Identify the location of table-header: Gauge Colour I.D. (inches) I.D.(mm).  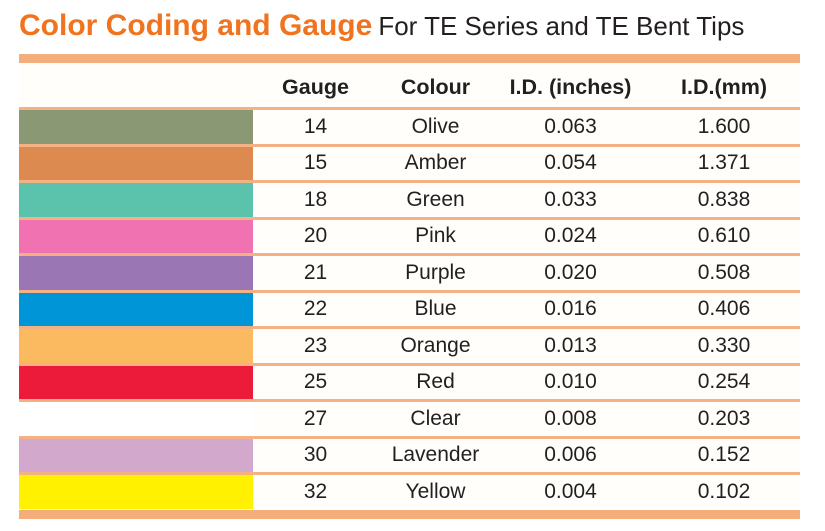
(409, 86).